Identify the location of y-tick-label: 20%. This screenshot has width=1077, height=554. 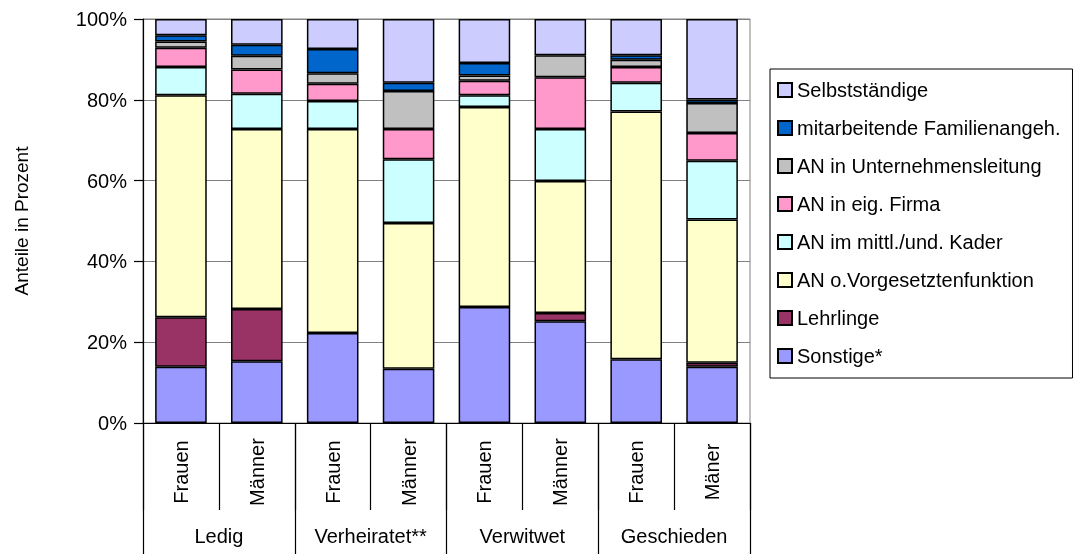
(107, 342).